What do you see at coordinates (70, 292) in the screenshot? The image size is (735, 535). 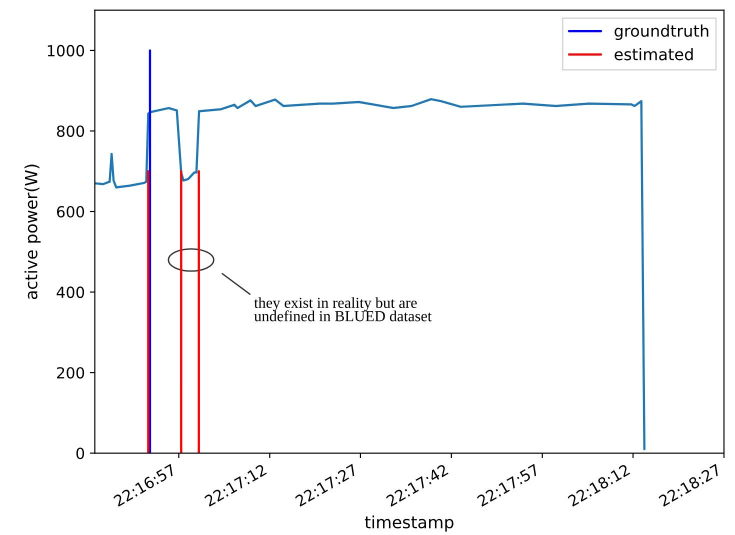 I see `y-tick-label: 400` at bounding box center [70, 292].